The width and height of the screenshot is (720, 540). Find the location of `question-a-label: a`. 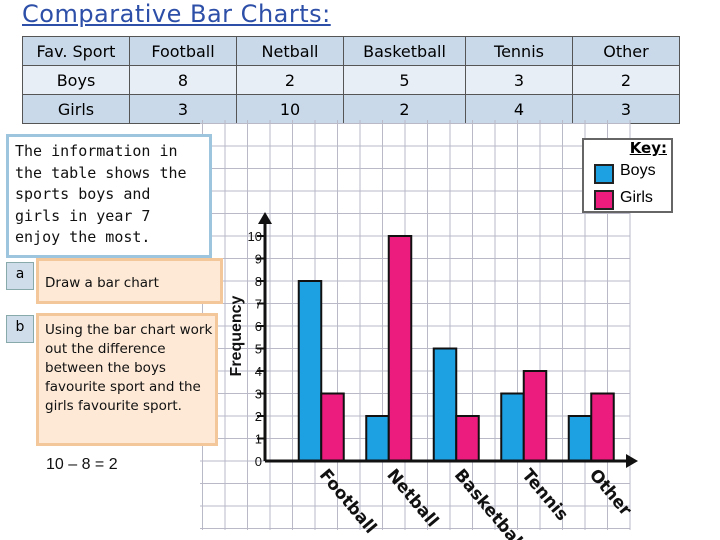

question-a-label: a is located at coordinates (20, 276).